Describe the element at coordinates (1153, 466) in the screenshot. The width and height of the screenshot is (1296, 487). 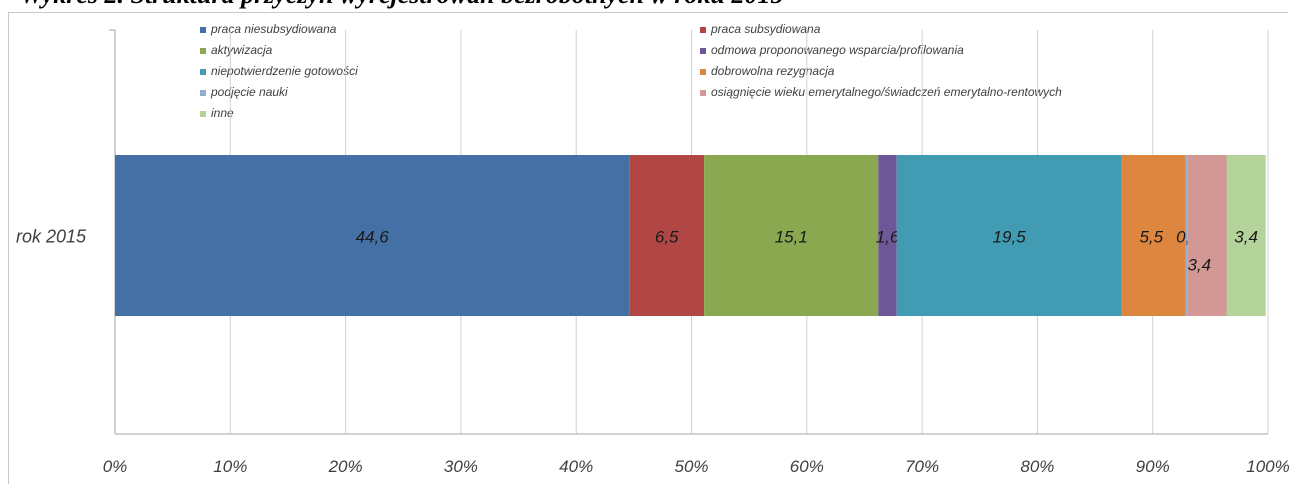
I see `x-tick-label: 90%` at that location.